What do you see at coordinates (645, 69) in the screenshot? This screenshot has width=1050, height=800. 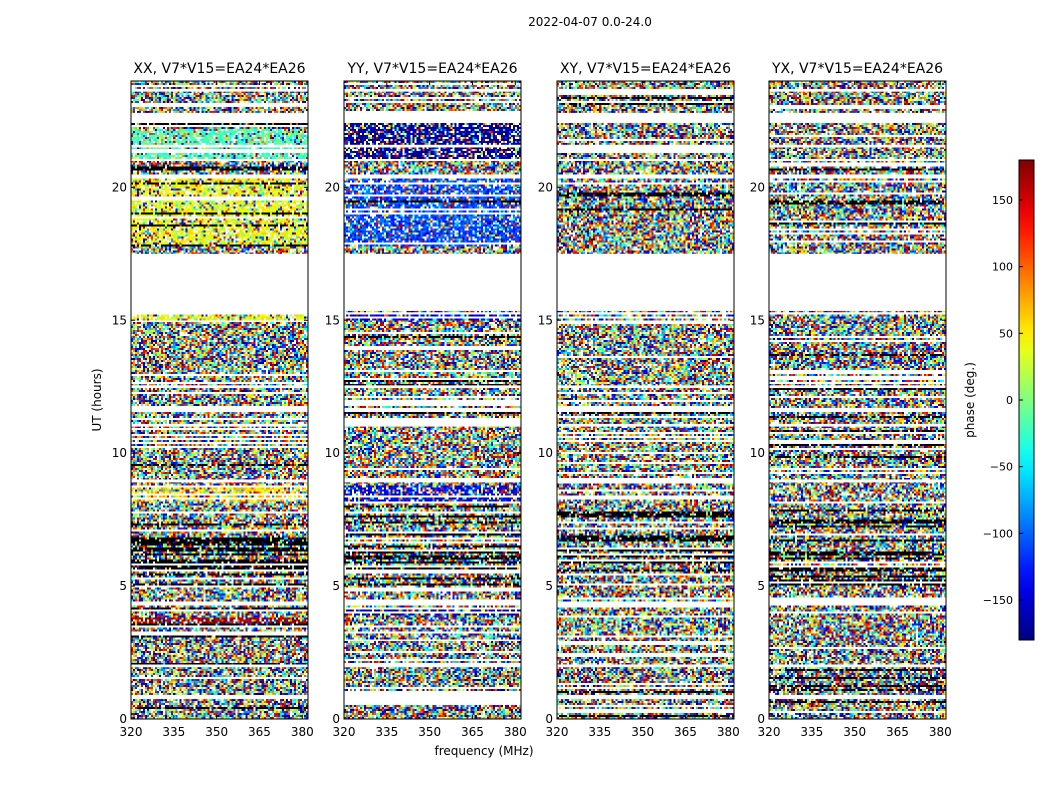 I see `panel-title: XY, V7*V15=EA24*EA26` at bounding box center [645, 69].